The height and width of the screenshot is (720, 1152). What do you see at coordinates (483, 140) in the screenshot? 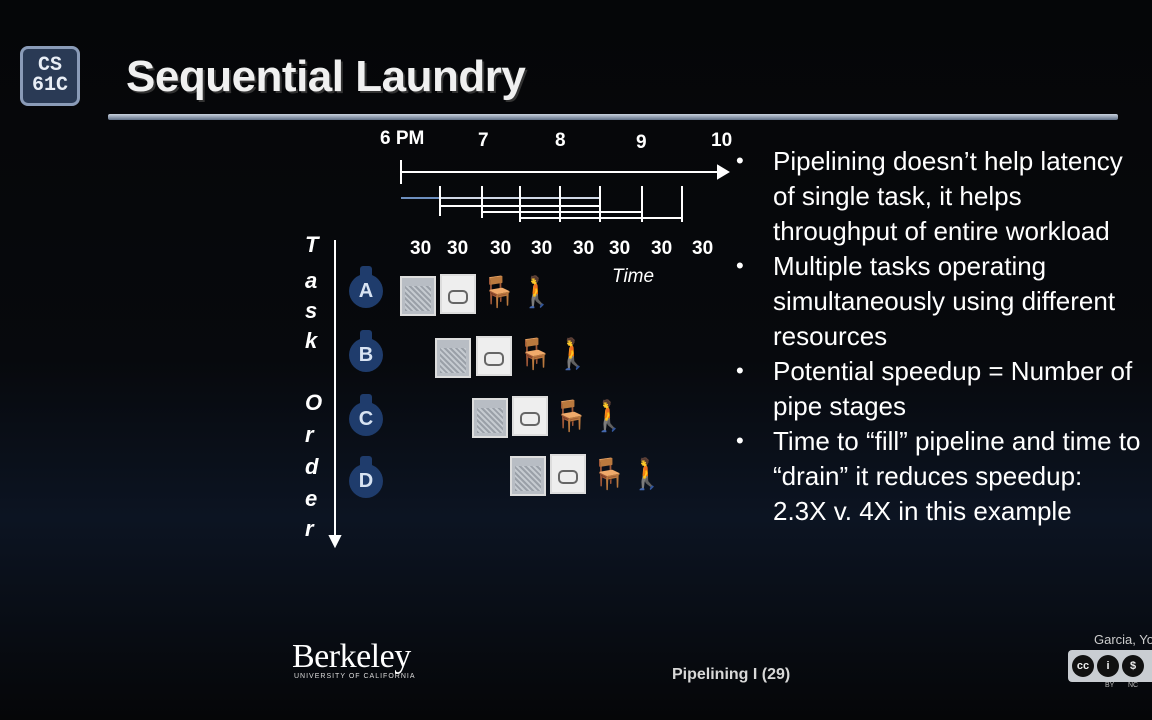
I see `hour-label-7: 7` at bounding box center [483, 140].